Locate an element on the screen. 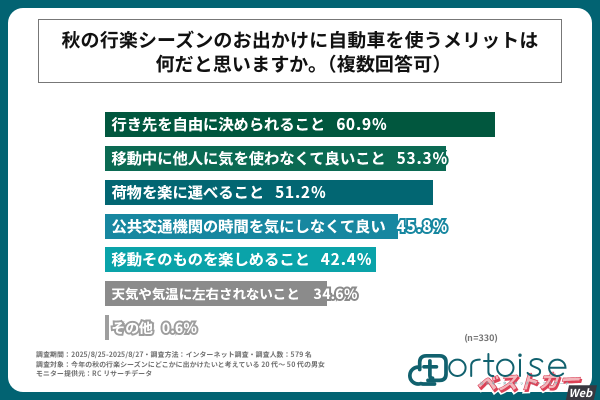 The height and width of the screenshot is (400, 600). svg-text: ベストカー is located at coordinates (532, 382).